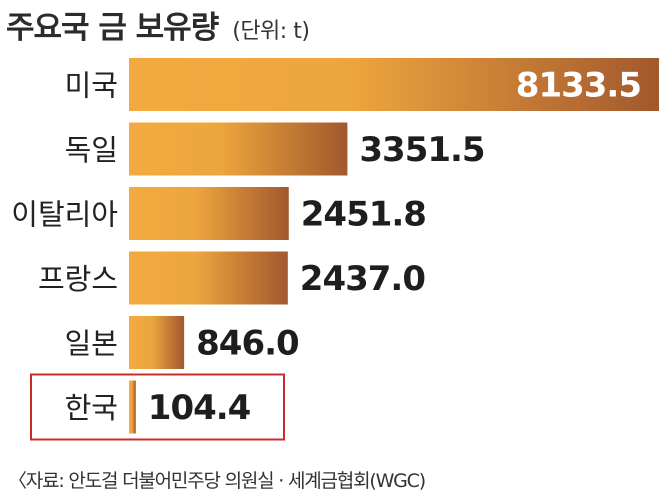  I want to click on chart-title: 주요국 금 보유량, so click(112, 28).